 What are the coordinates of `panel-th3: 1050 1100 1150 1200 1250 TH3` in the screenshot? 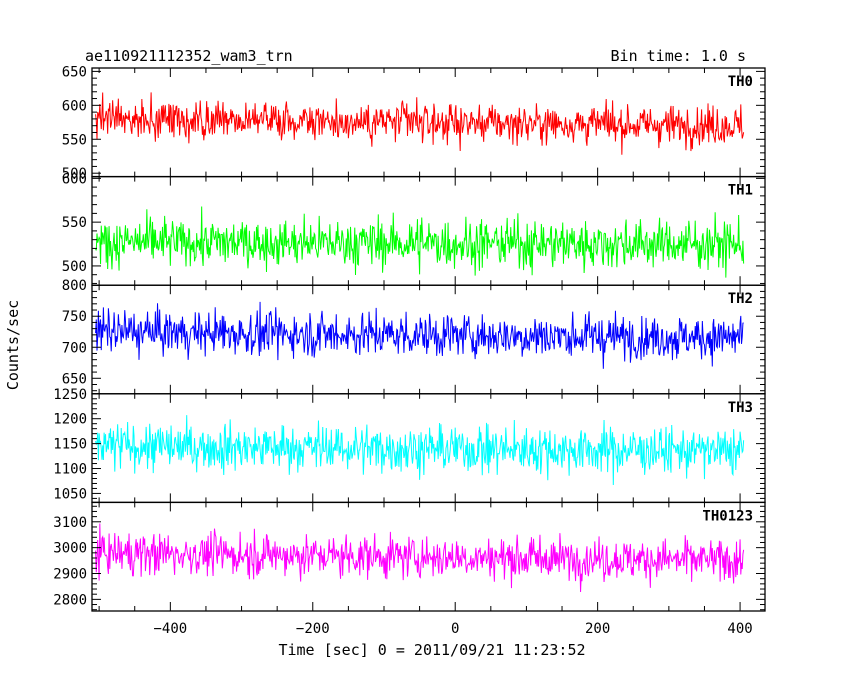 It's located at (409, 445).